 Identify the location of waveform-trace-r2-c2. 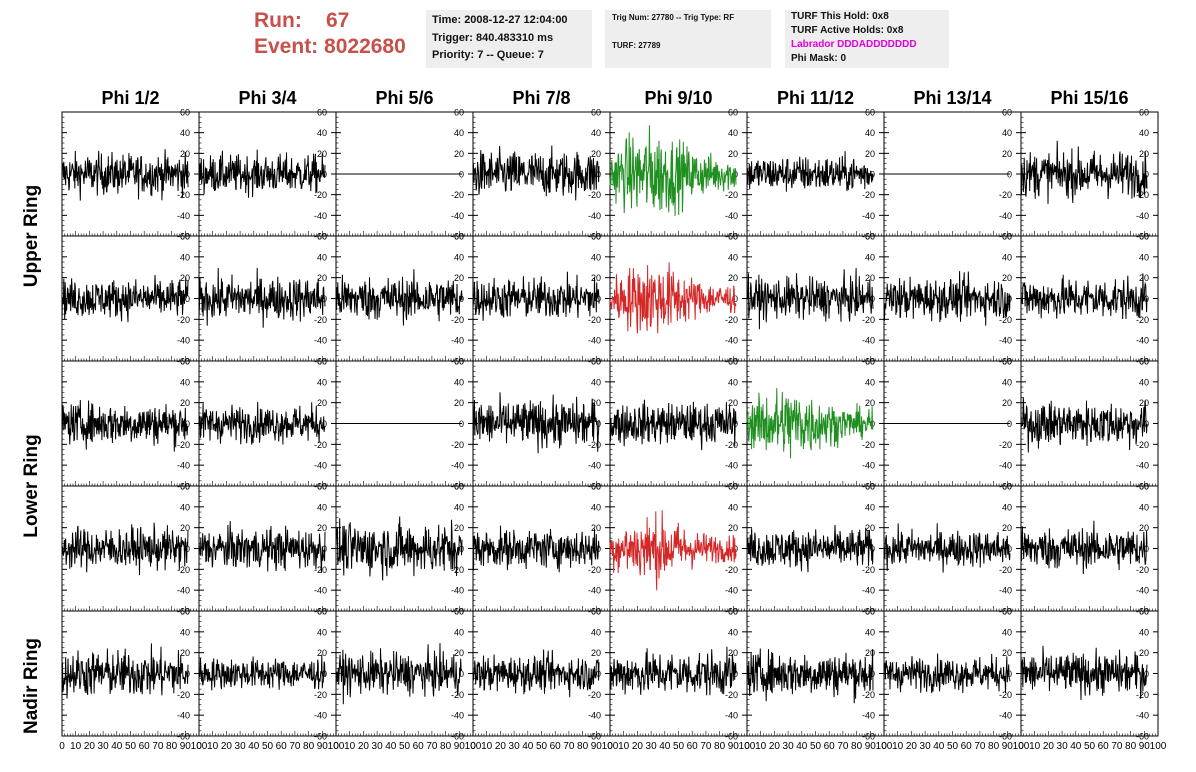
(262, 297).